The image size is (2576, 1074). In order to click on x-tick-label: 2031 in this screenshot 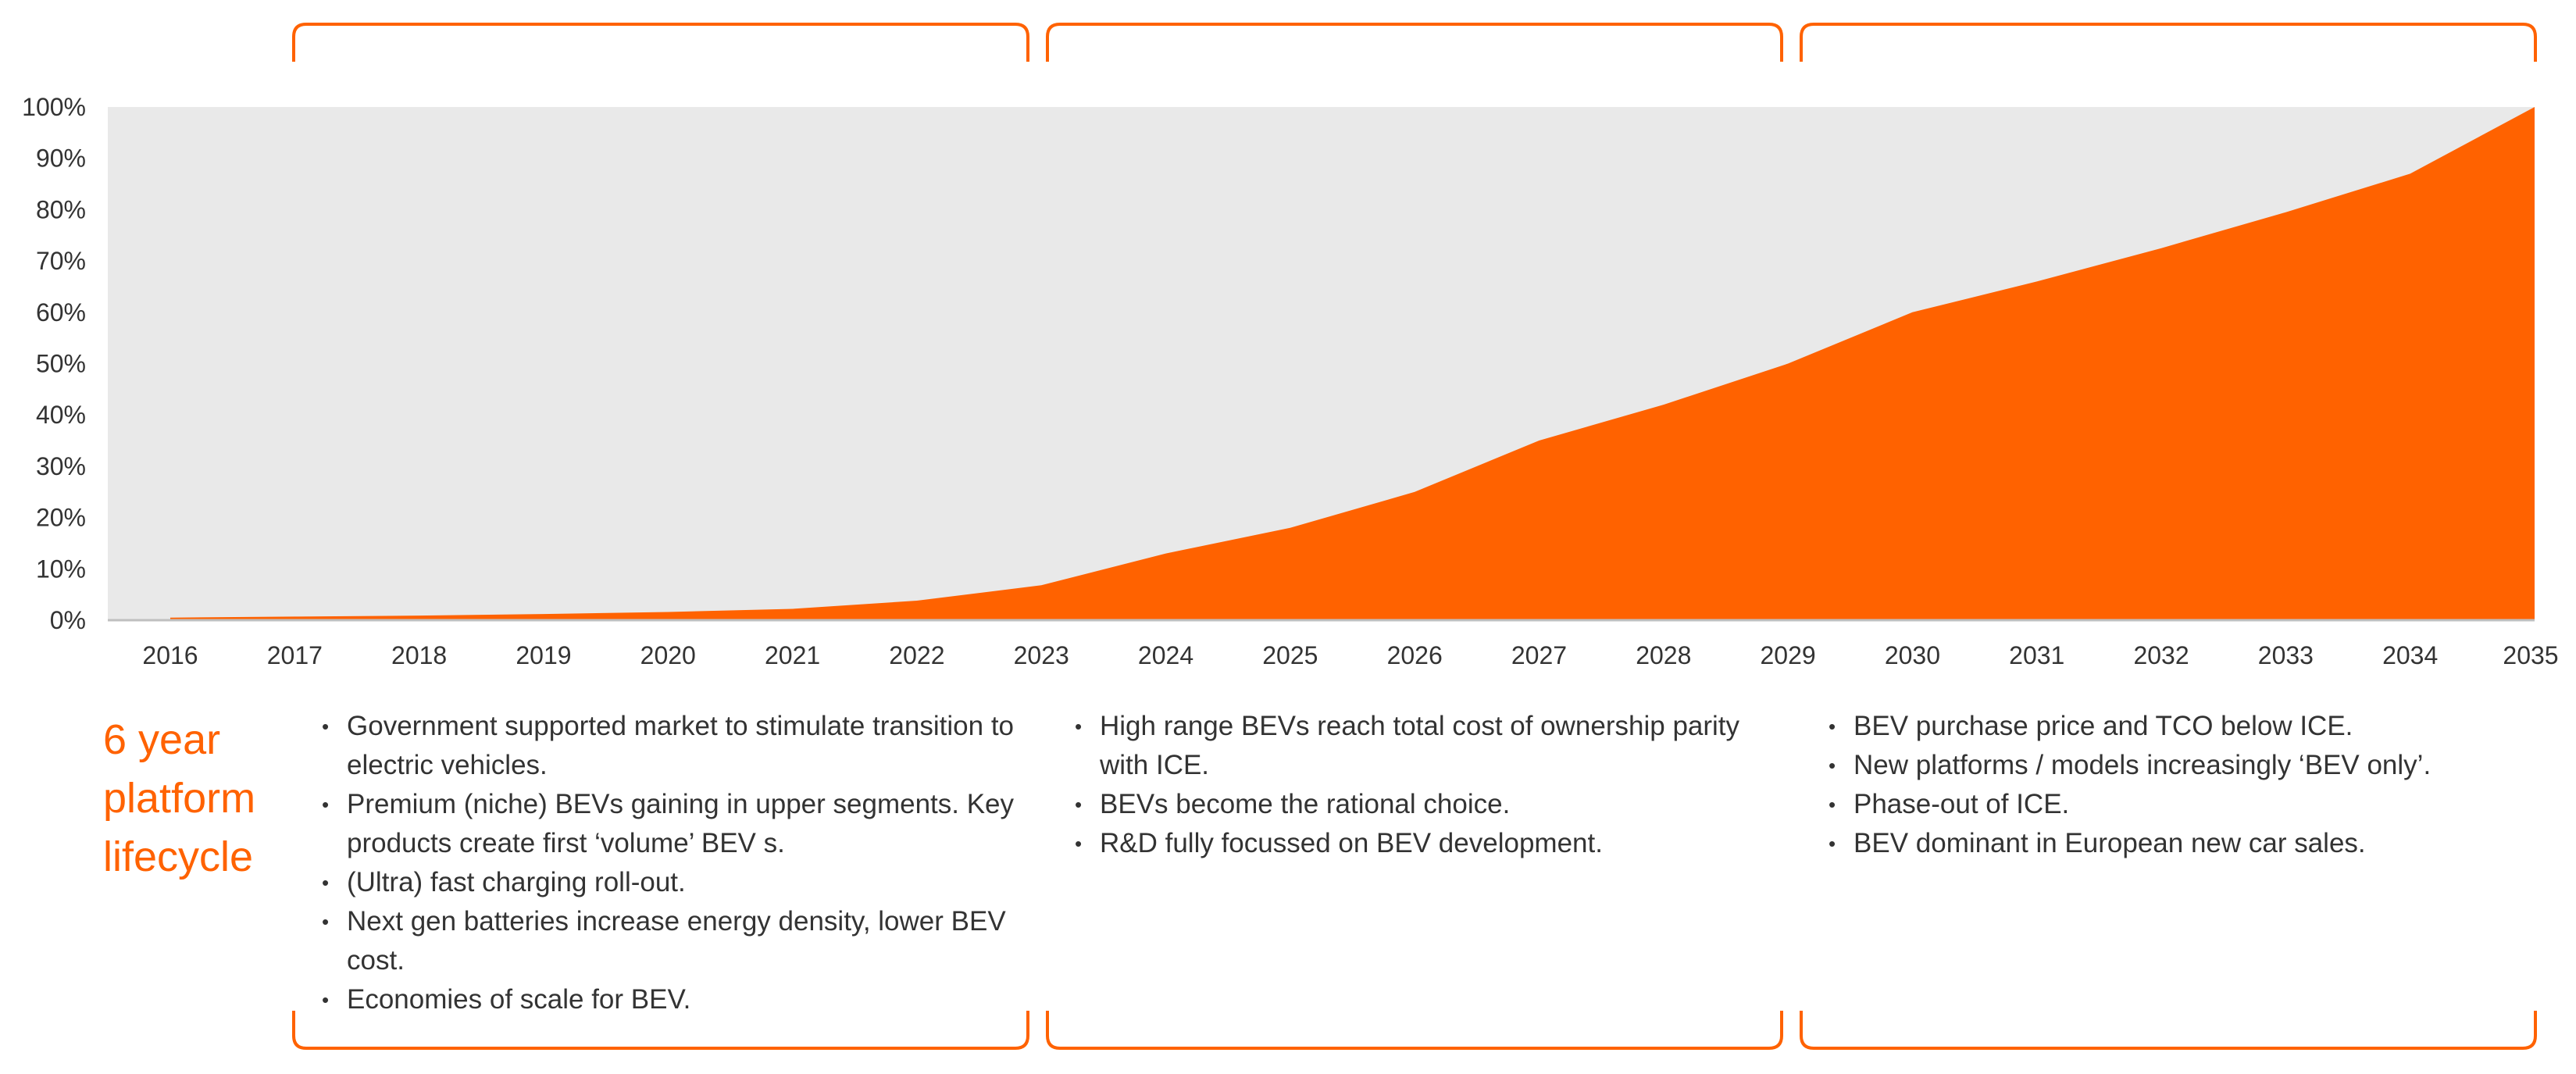, I will do `click(2036, 655)`.